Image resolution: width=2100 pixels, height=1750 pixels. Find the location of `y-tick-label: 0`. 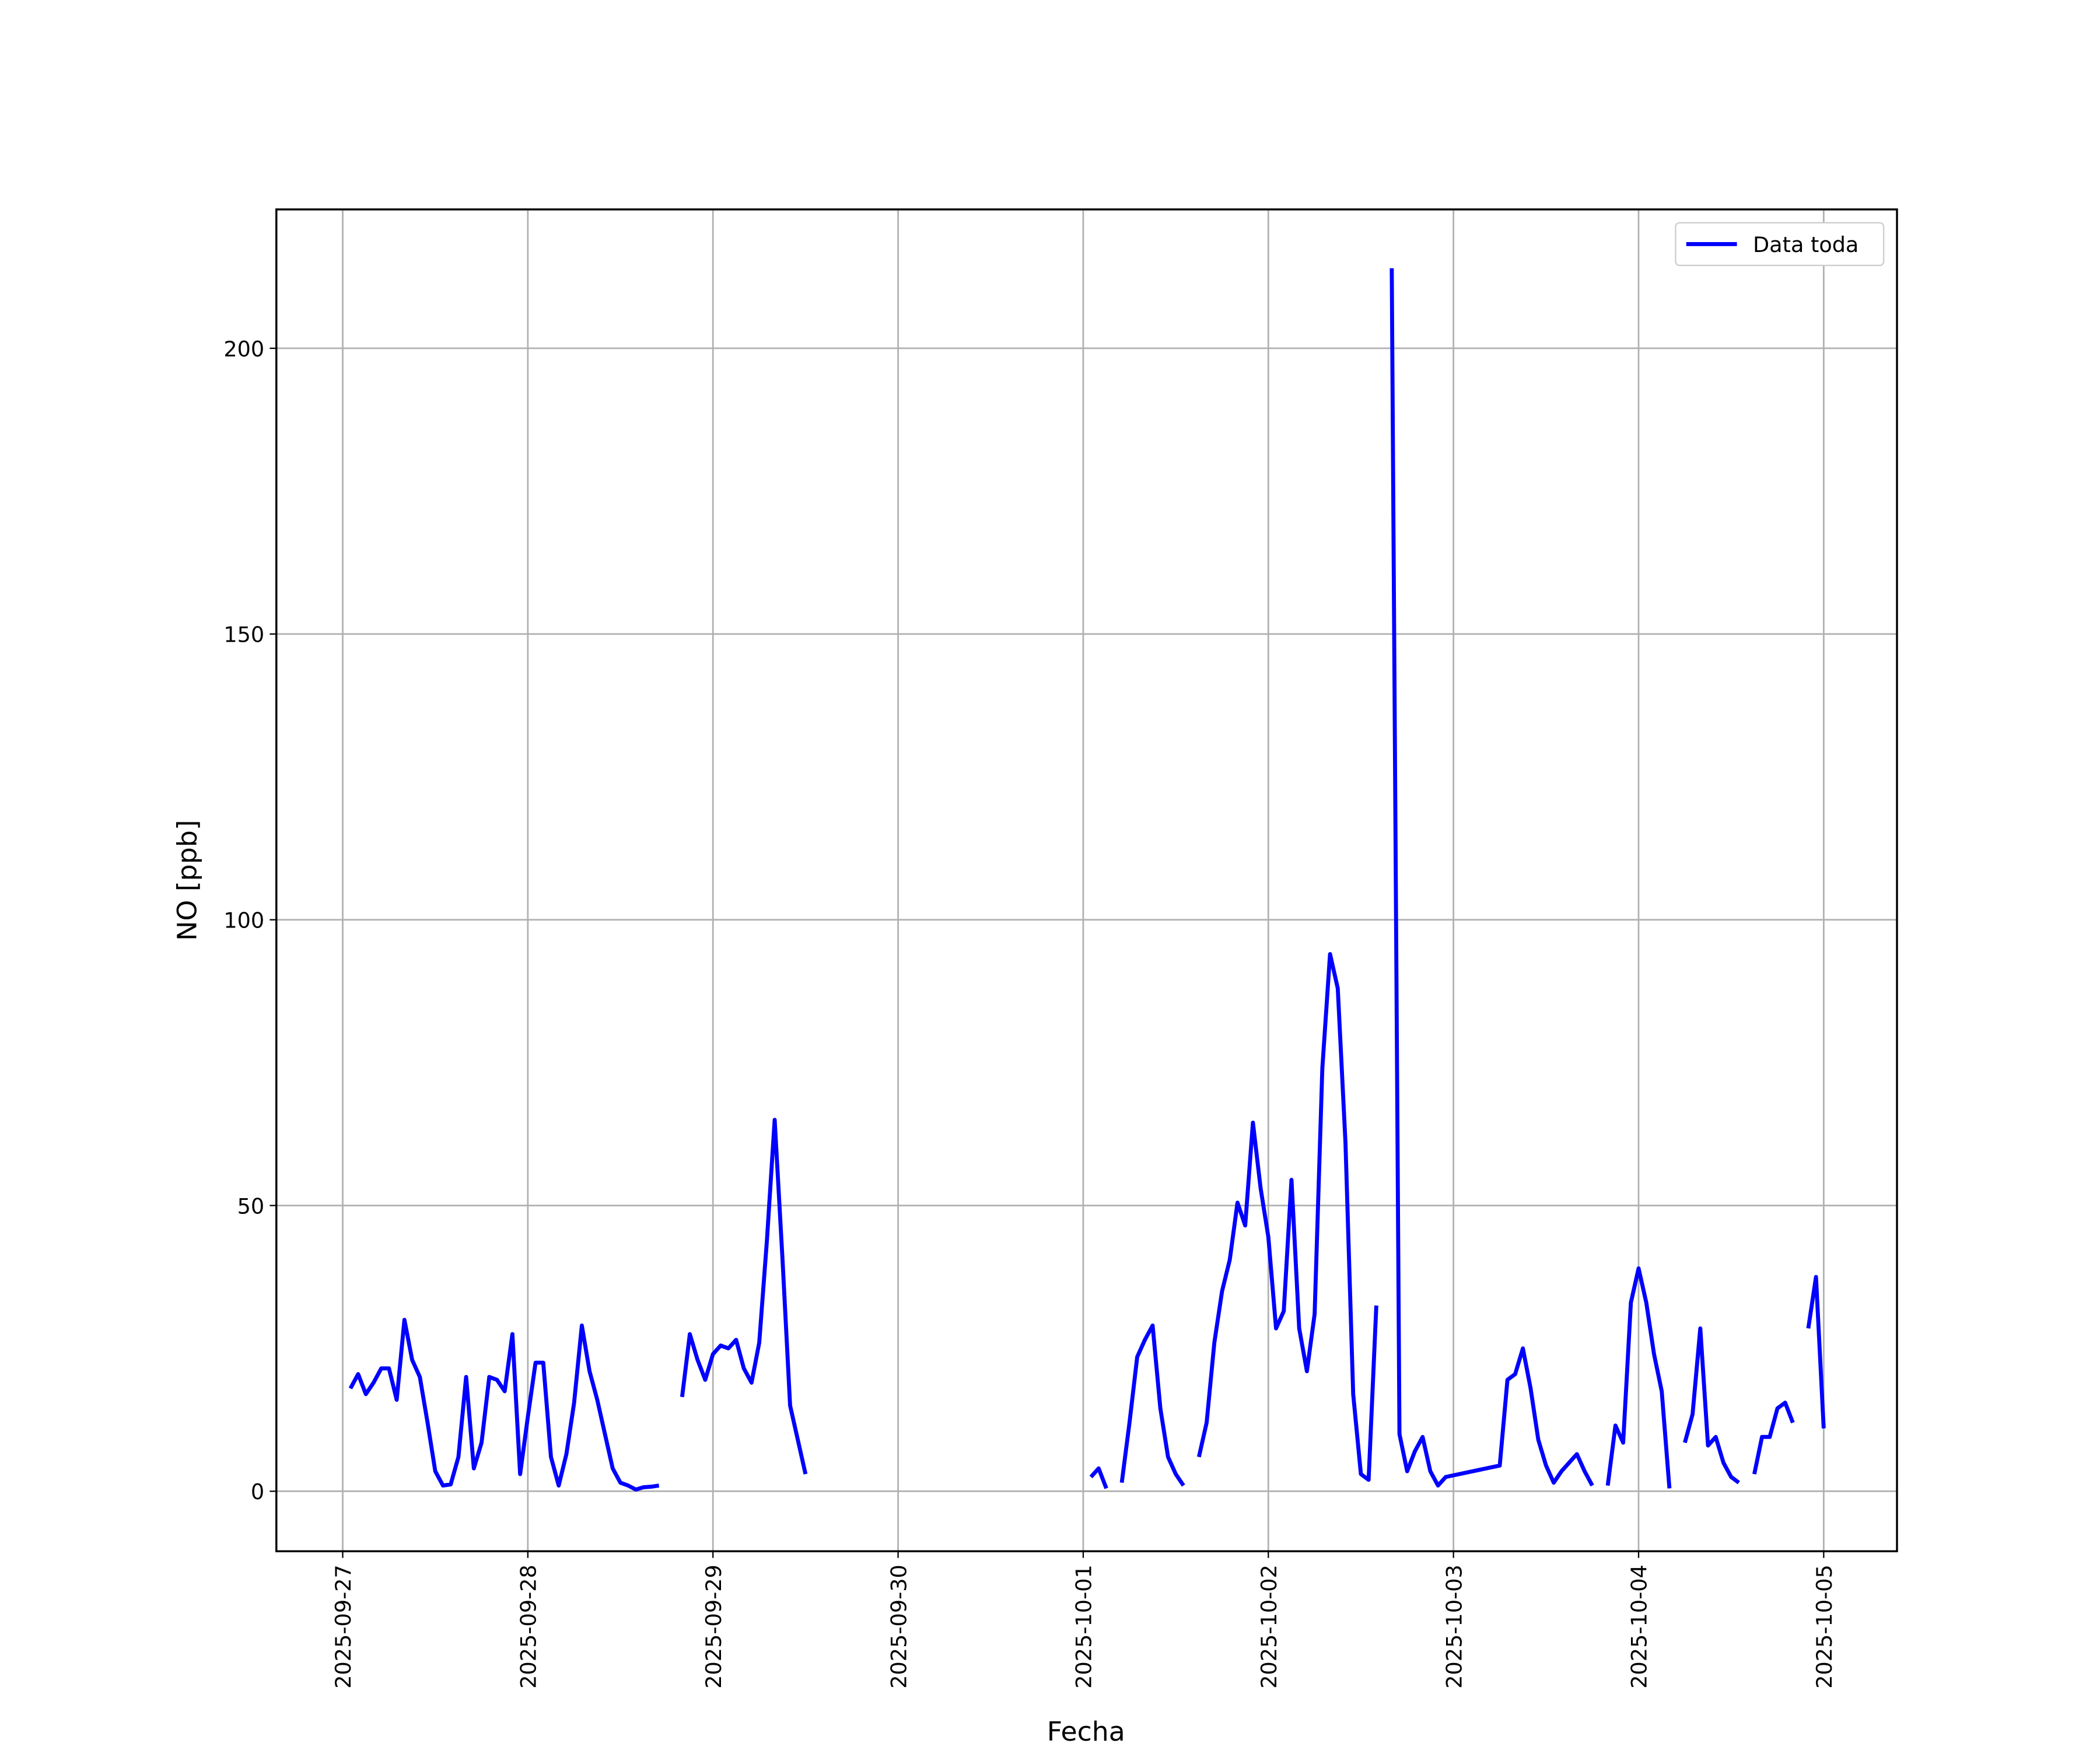

y-tick-label: 0 is located at coordinates (257, 1491).